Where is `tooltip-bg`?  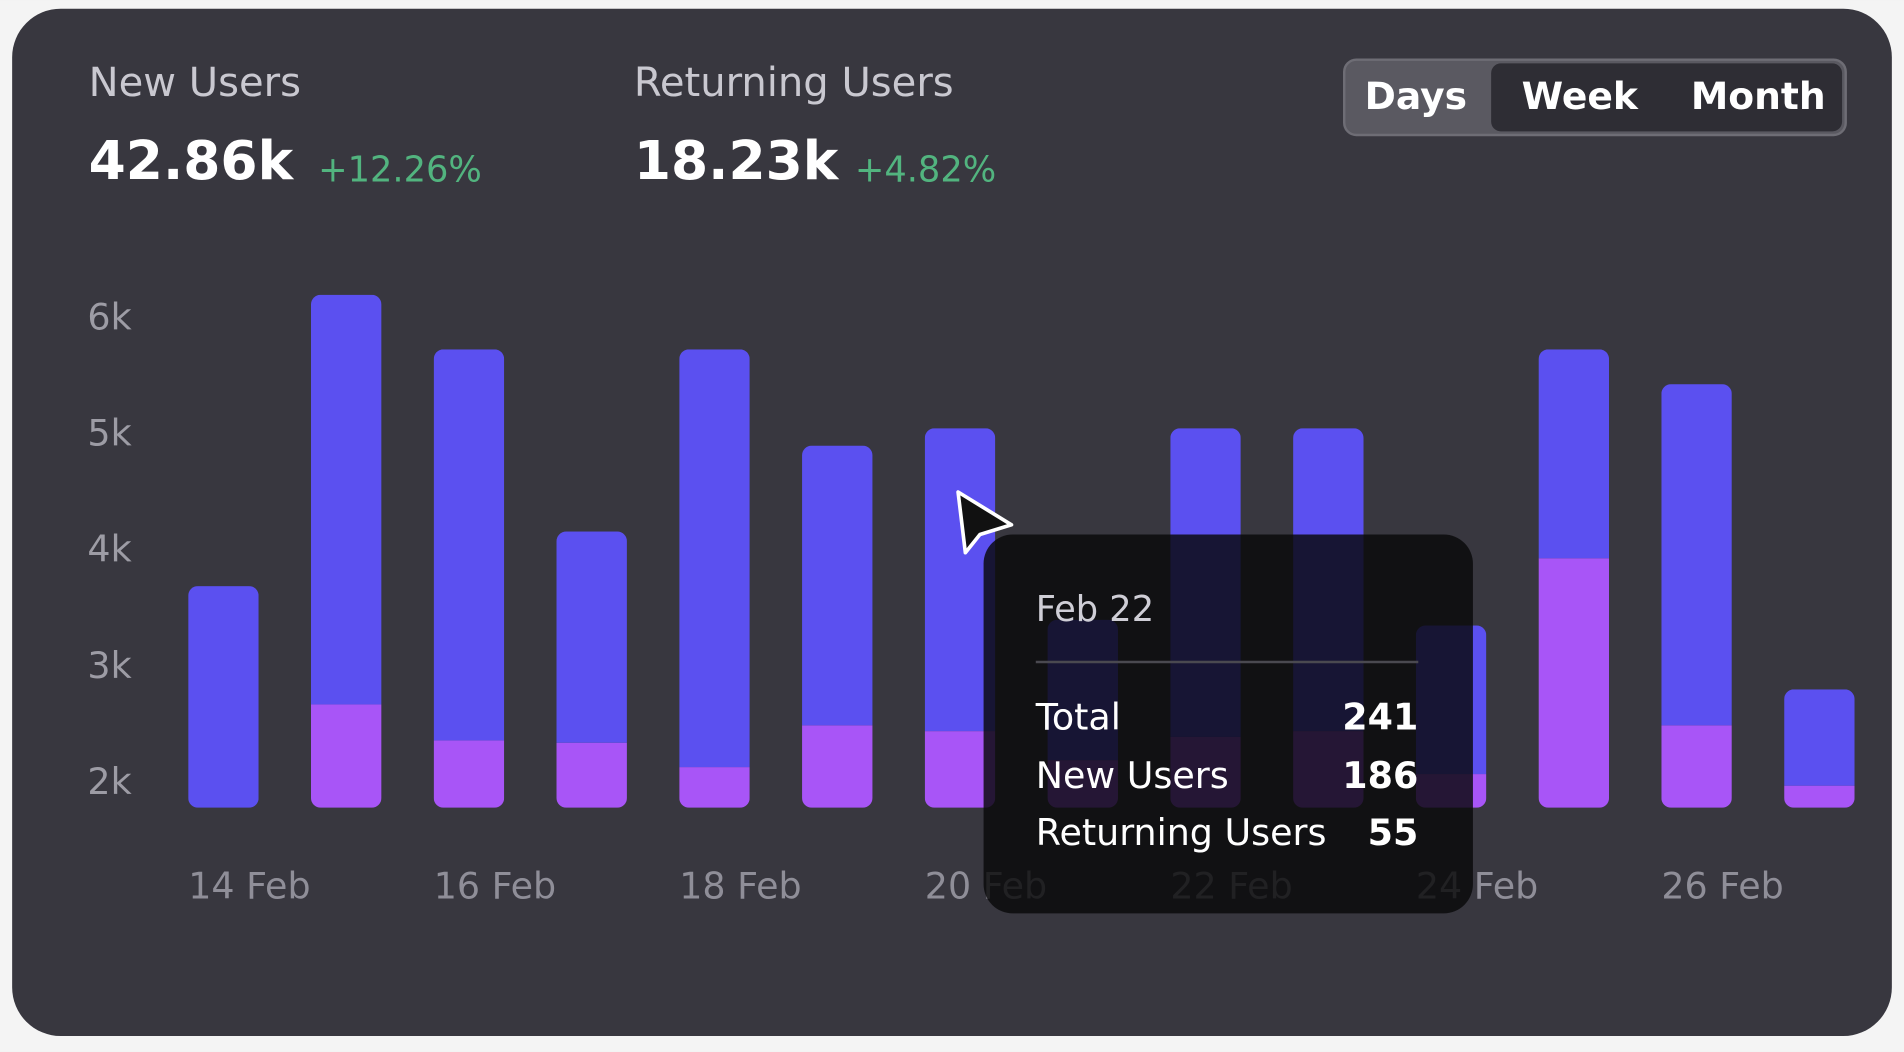 tooltip-bg is located at coordinates (1228, 724).